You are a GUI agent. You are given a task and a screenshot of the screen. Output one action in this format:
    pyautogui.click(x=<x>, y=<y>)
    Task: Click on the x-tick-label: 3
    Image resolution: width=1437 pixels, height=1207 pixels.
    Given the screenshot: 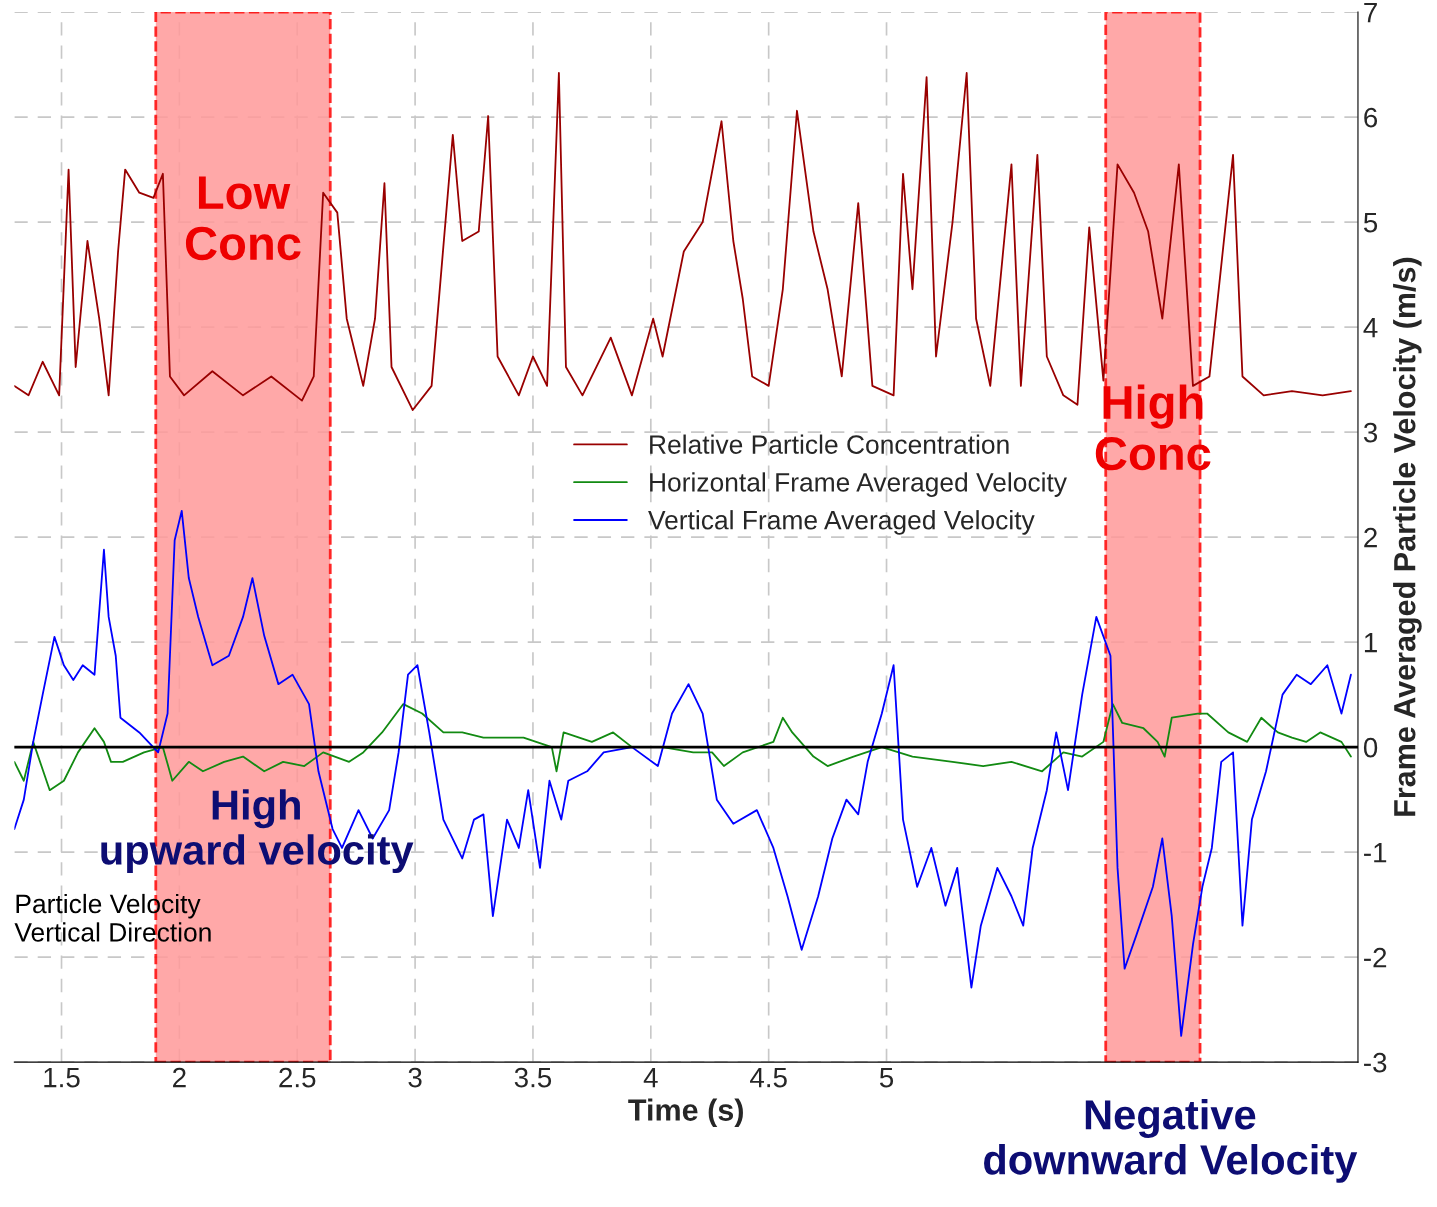 What is the action you would take?
    pyautogui.click(x=415, y=1077)
    